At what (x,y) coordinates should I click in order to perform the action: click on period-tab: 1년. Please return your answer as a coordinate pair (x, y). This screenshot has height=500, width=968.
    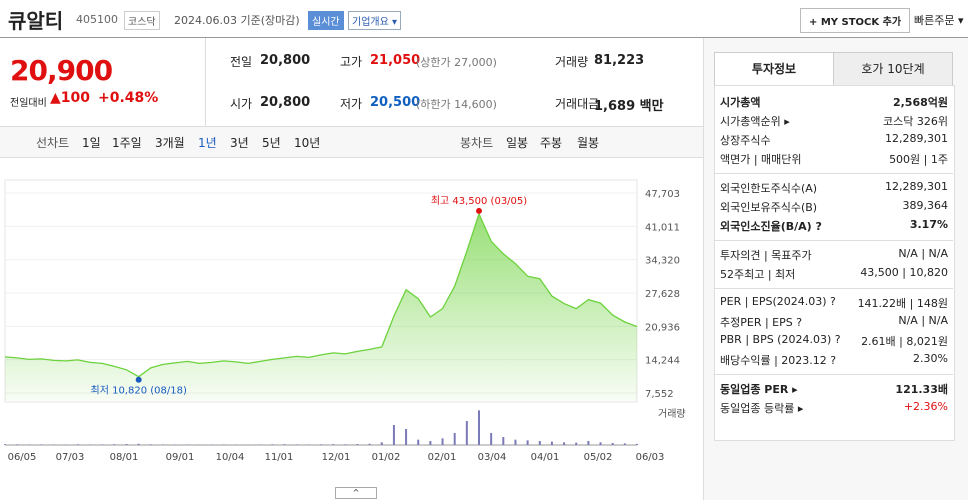
    Looking at the image, I should click on (207, 143).